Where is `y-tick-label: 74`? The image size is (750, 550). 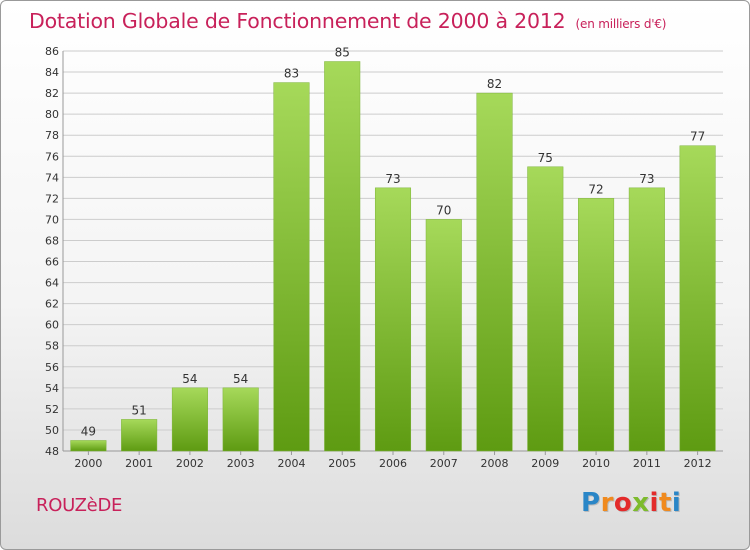
y-tick-label: 74 is located at coordinates (52, 177).